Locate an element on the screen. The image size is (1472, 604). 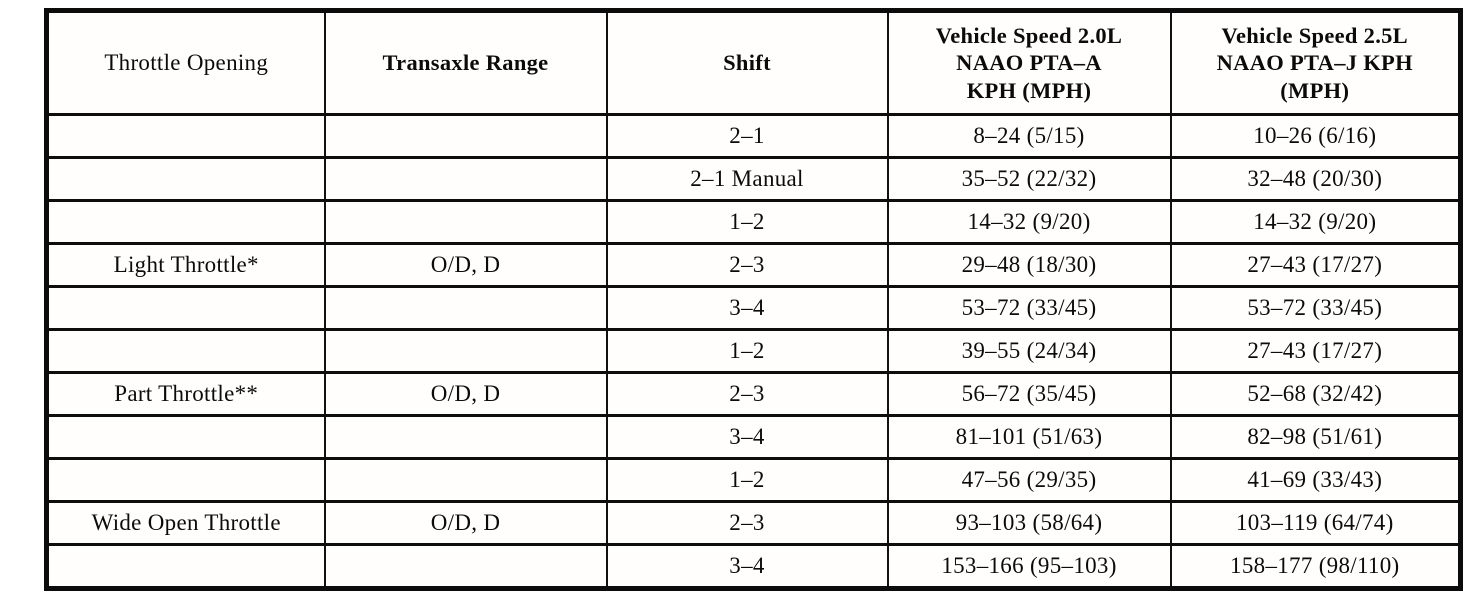
cell-speed-2-0l: 35–52 (22/32) is located at coordinates (1029, 179).